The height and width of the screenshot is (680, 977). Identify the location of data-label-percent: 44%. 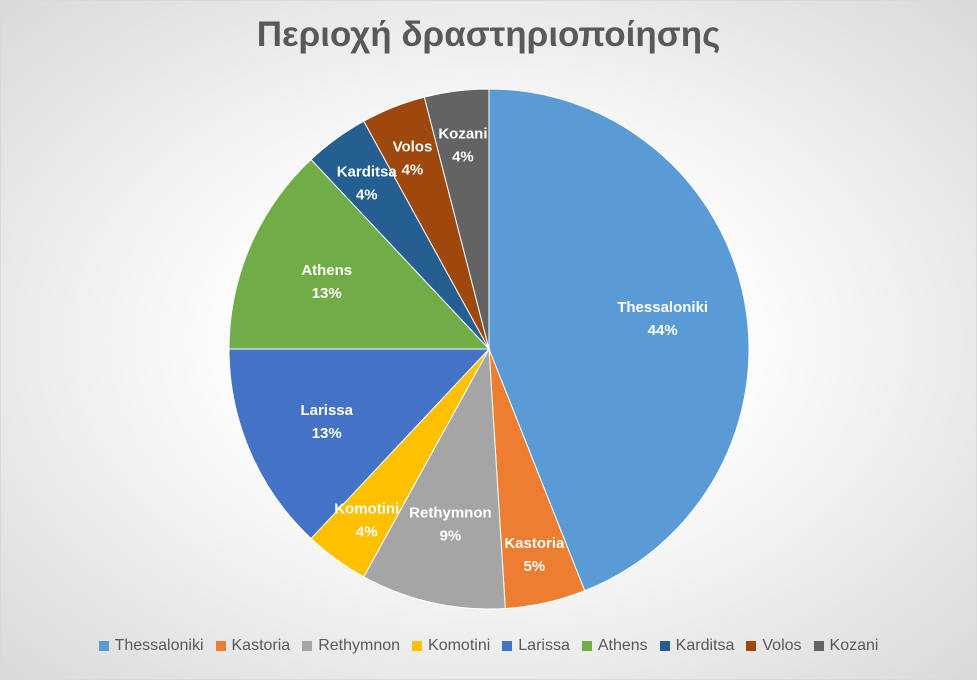
(663, 330).